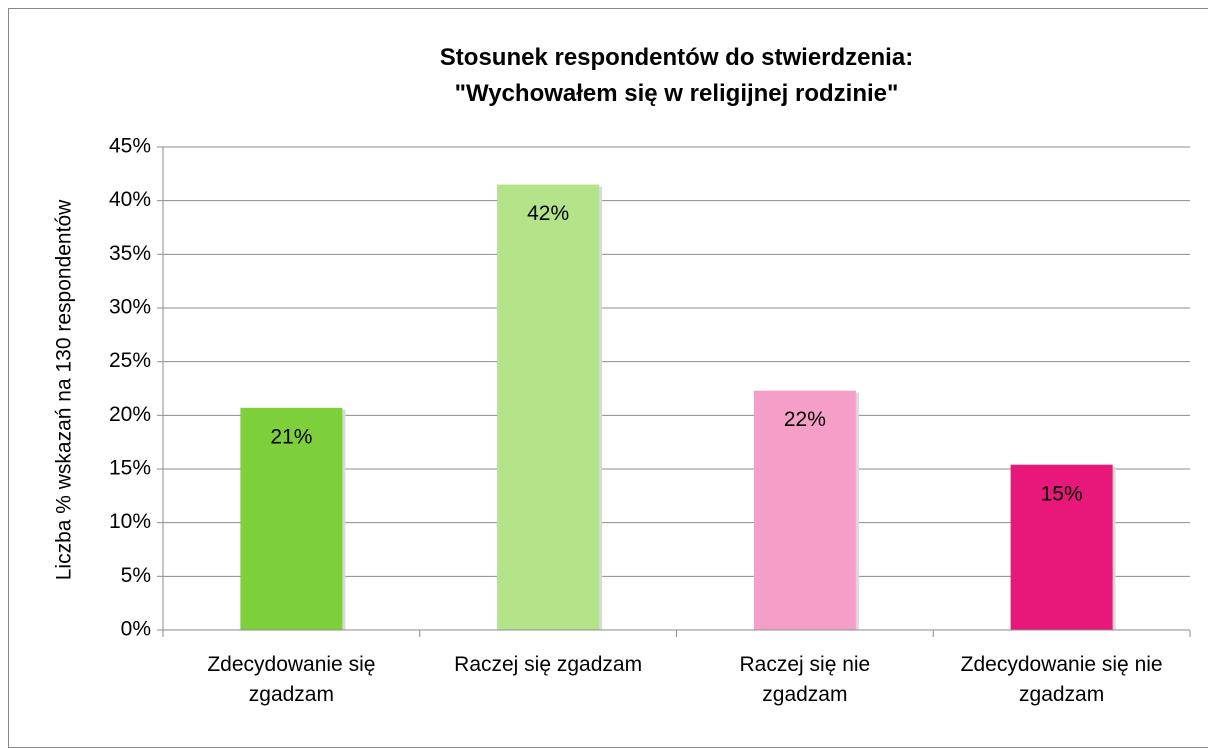  What do you see at coordinates (291, 679) in the screenshot?
I see `x-tick-label: Zdecydowanie się zgadzam` at bounding box center [291, 679].